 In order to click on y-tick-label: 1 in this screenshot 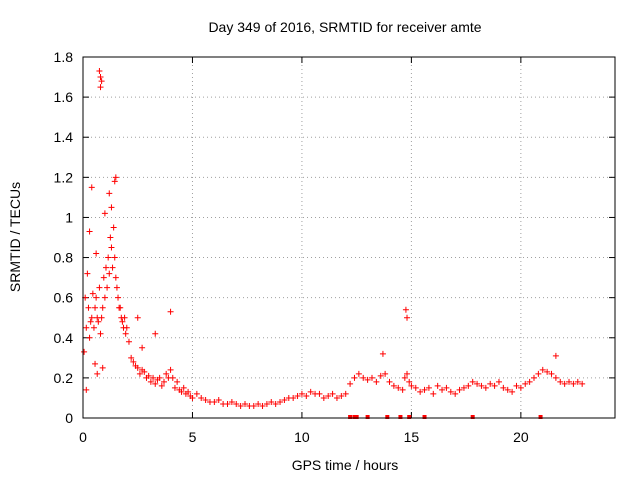, I will do `click(69, 217)`.